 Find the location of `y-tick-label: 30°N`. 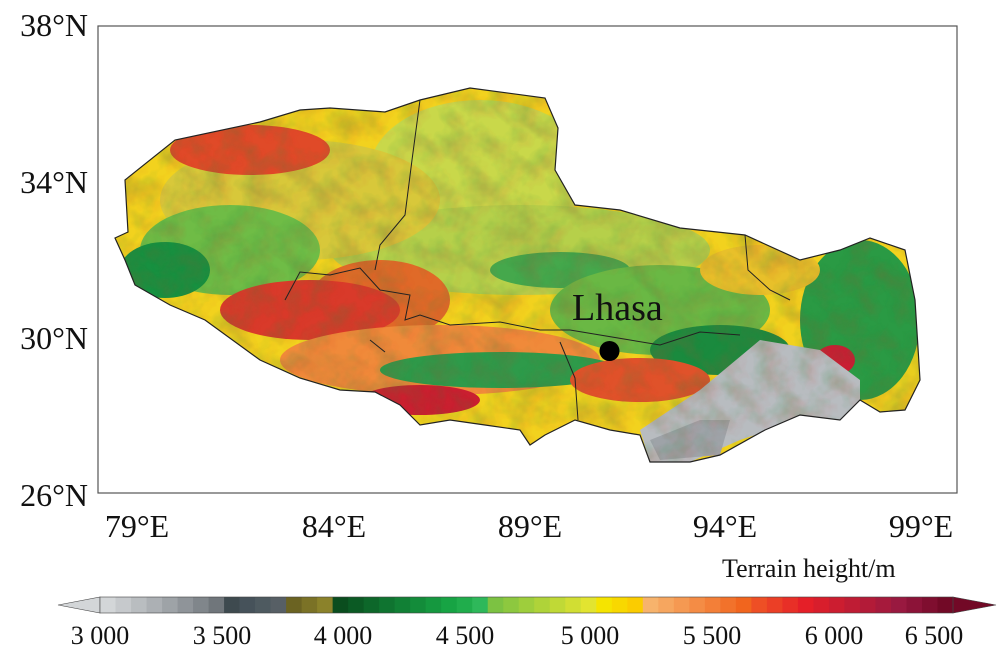

y-tick-label: 30°N is located at coordinates (54, 338).